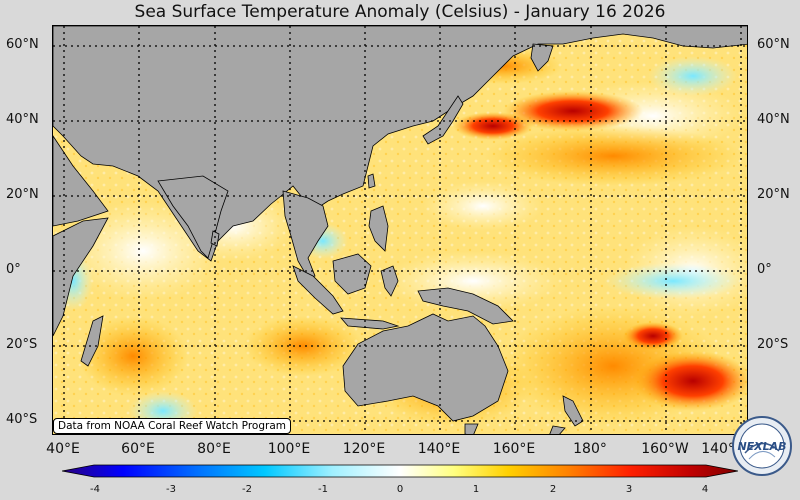 The image size is (800, 500). I want to click on nexlab-logo-text: NEXLAB, so click(761, 446).